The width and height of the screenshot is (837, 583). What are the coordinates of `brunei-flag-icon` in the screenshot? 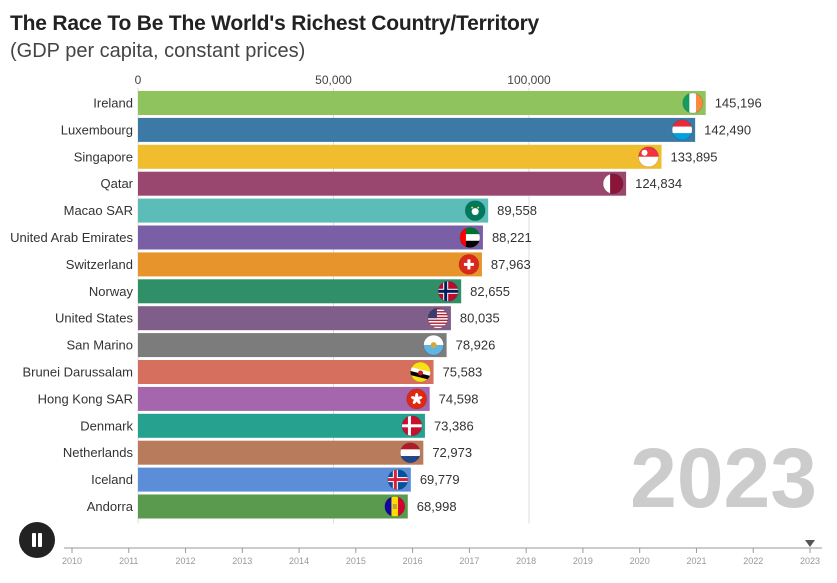 It's located at (420, 372).